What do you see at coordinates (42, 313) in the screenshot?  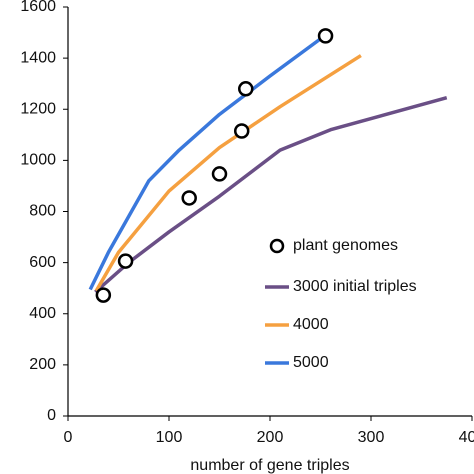 I see `y-tick-label: 400` at bounding box center [42, 313].